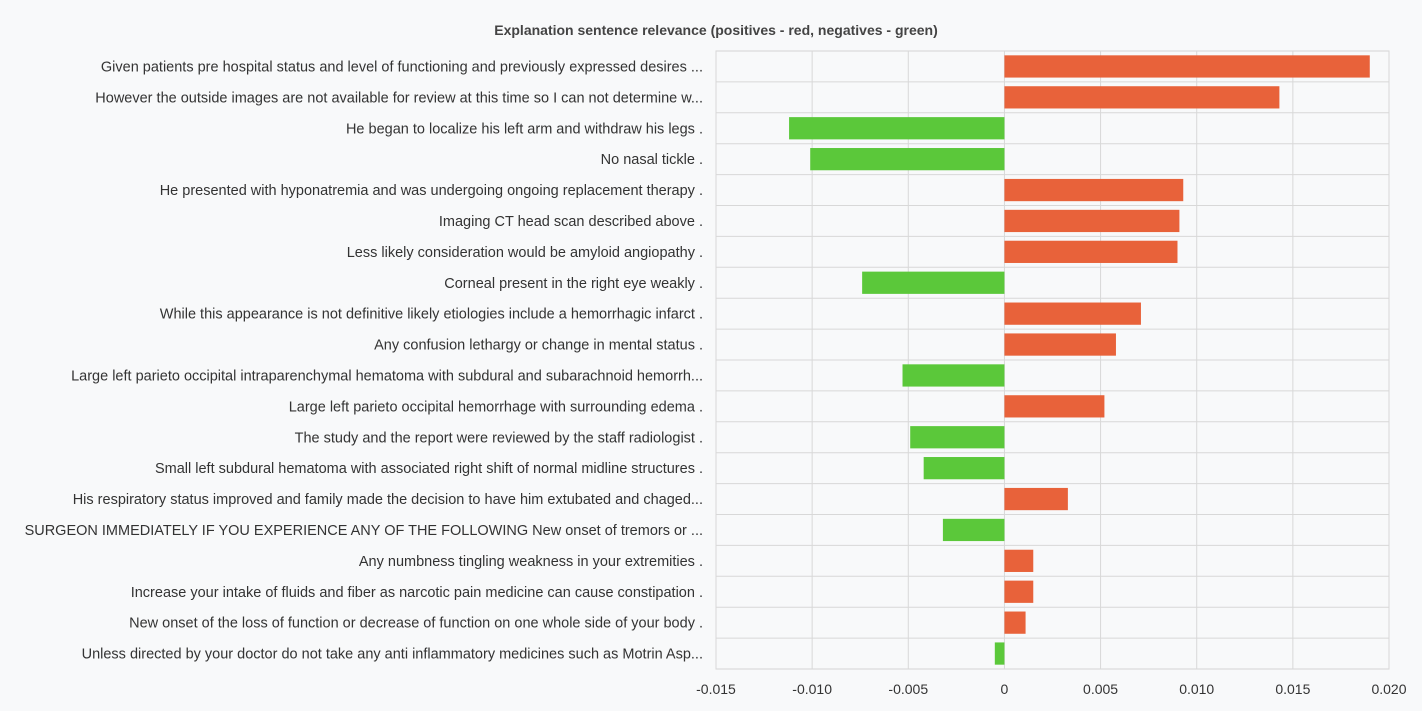 The image size is (1422, 711). Describe the element at coordinates (1196, 689) in the screenshot. I see `x-tick-label: 0.010` at that location.